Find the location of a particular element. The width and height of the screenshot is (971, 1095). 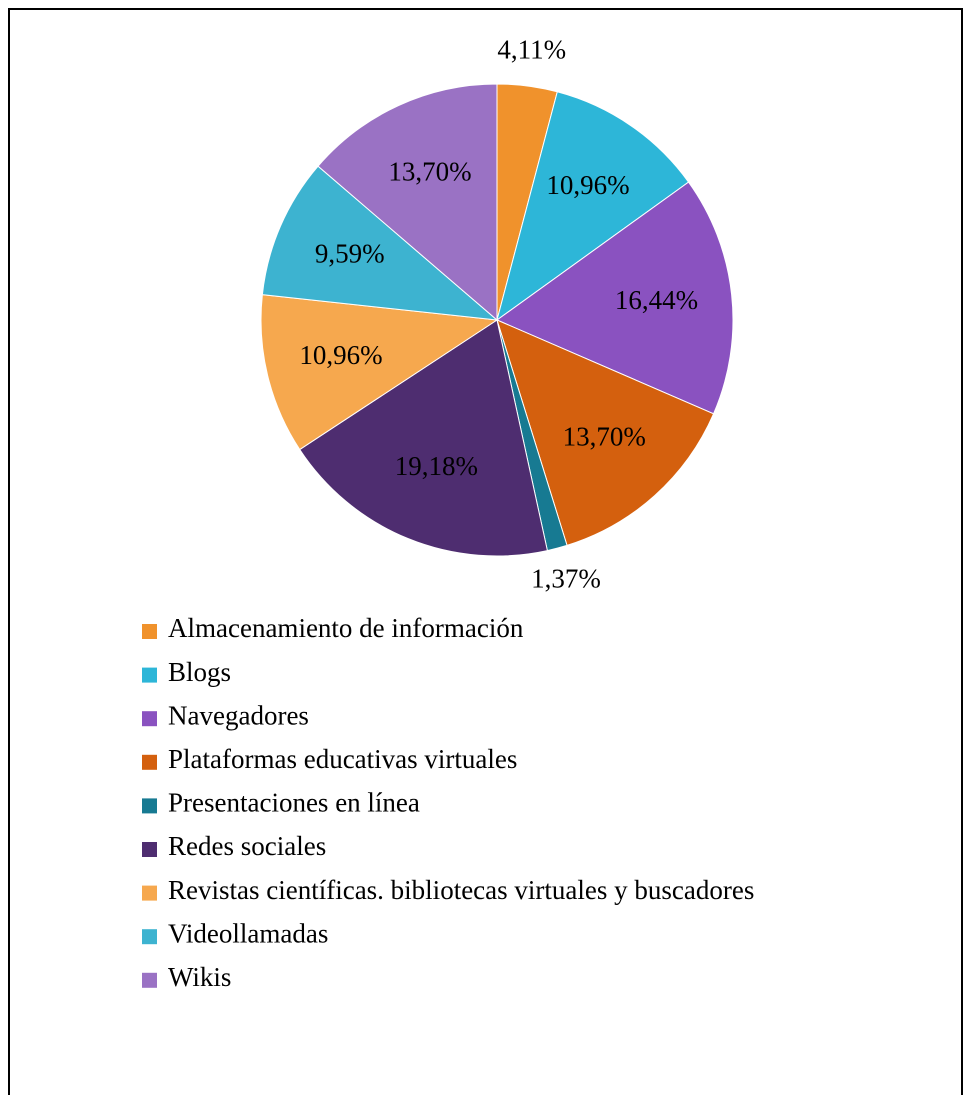

legend-label: Videollamadas is located at coordinates (248, 933).